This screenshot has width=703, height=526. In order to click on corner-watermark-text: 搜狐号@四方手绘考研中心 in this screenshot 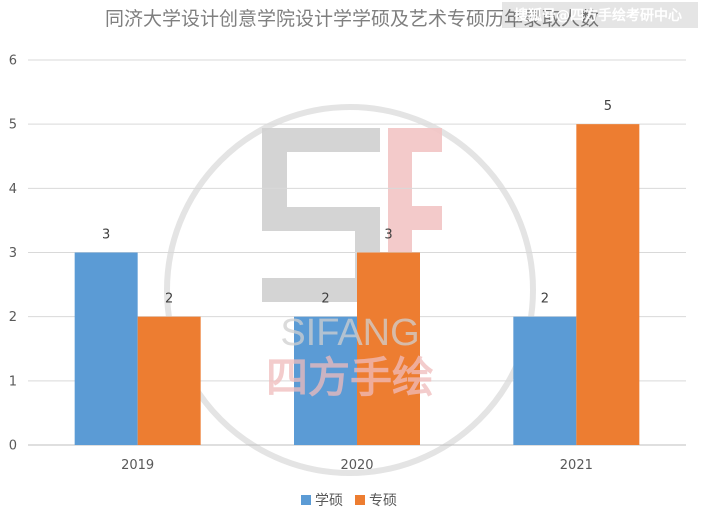, I will do `click(598, 15)`.